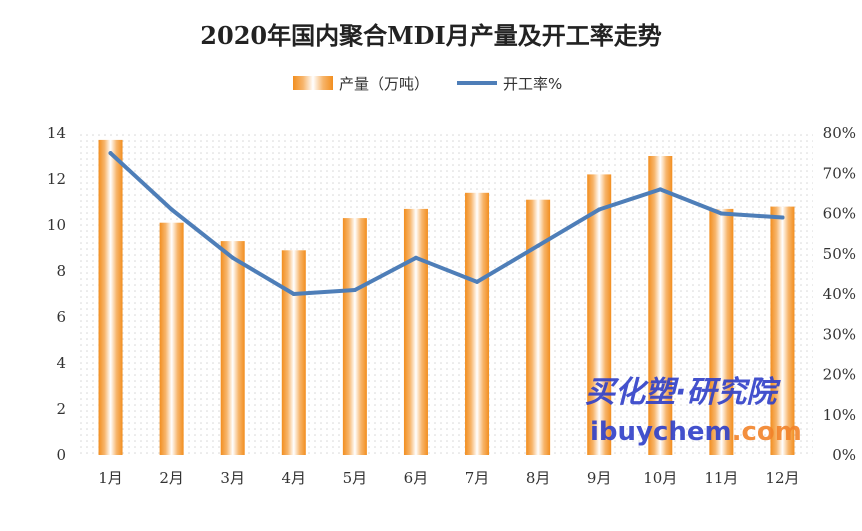 The width and height of the screenshot is (862, 531). I want to click on x-tick-label: 8月, so click(538, 478).